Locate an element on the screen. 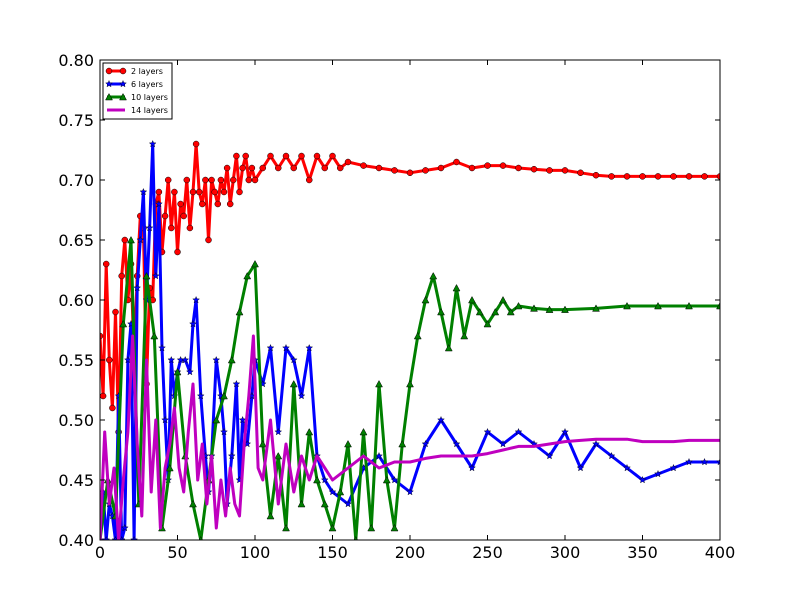 The width and height of the screenshot is (800, 600). y-tick-label: 0.40 is located at coordinates (76, 540).